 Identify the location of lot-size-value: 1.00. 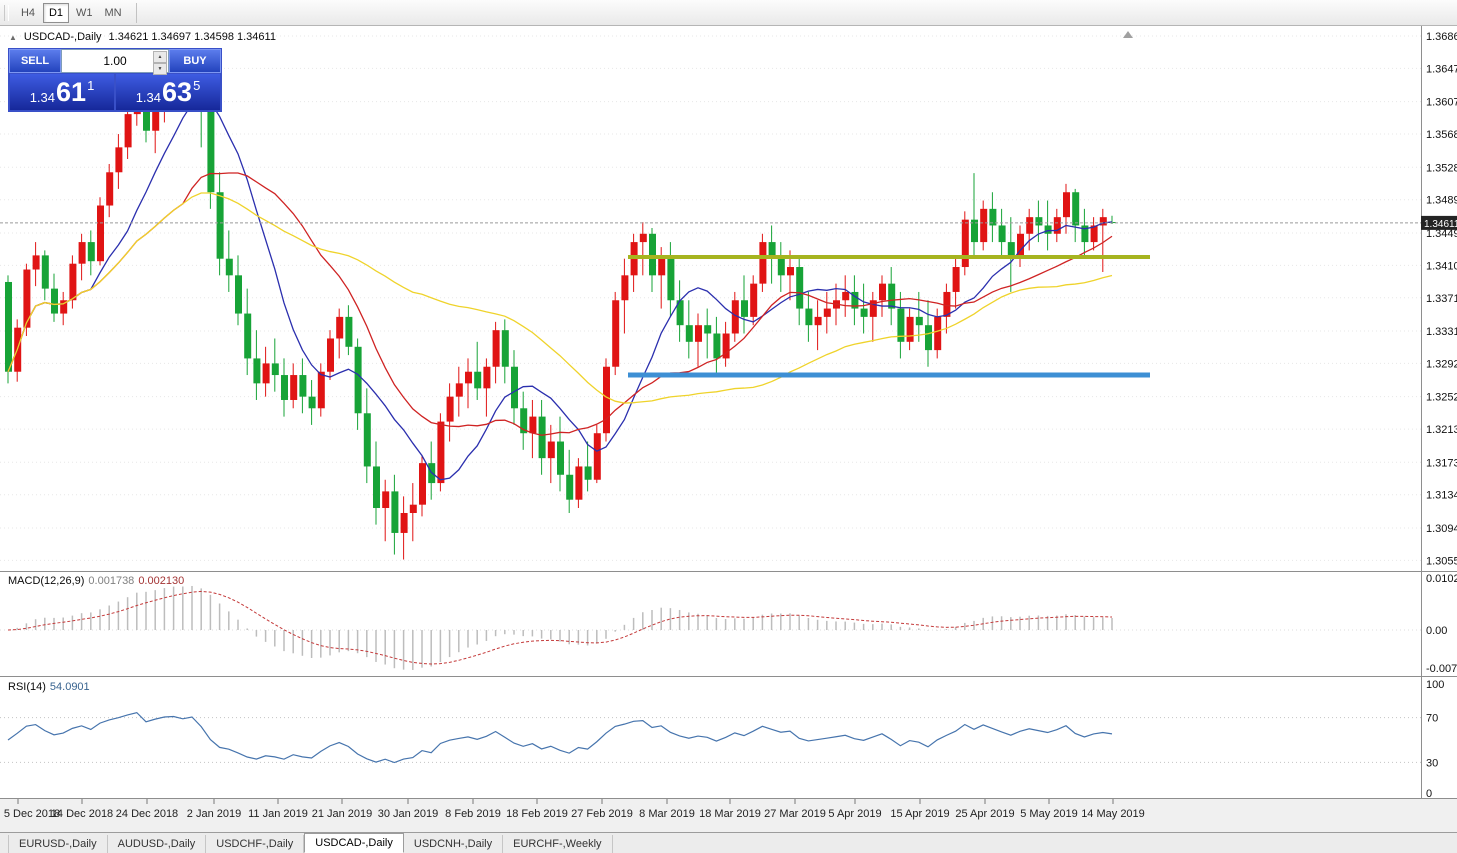
(115, 61).